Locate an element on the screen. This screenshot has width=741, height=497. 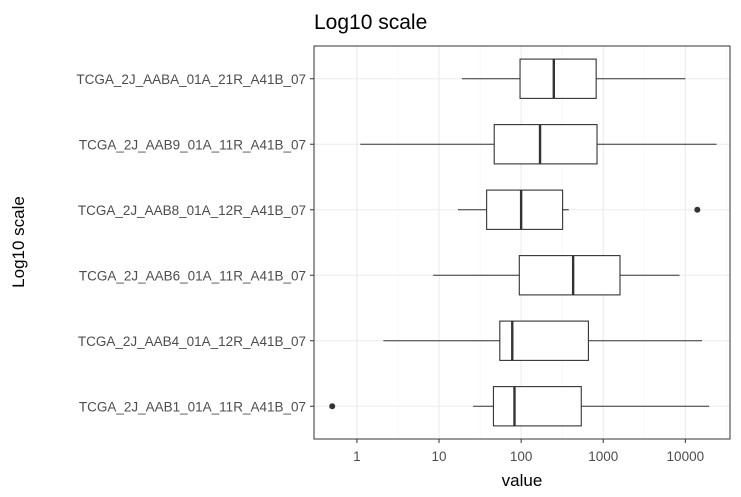
x-tick-label: 10 is located at coordinates (439, 456).